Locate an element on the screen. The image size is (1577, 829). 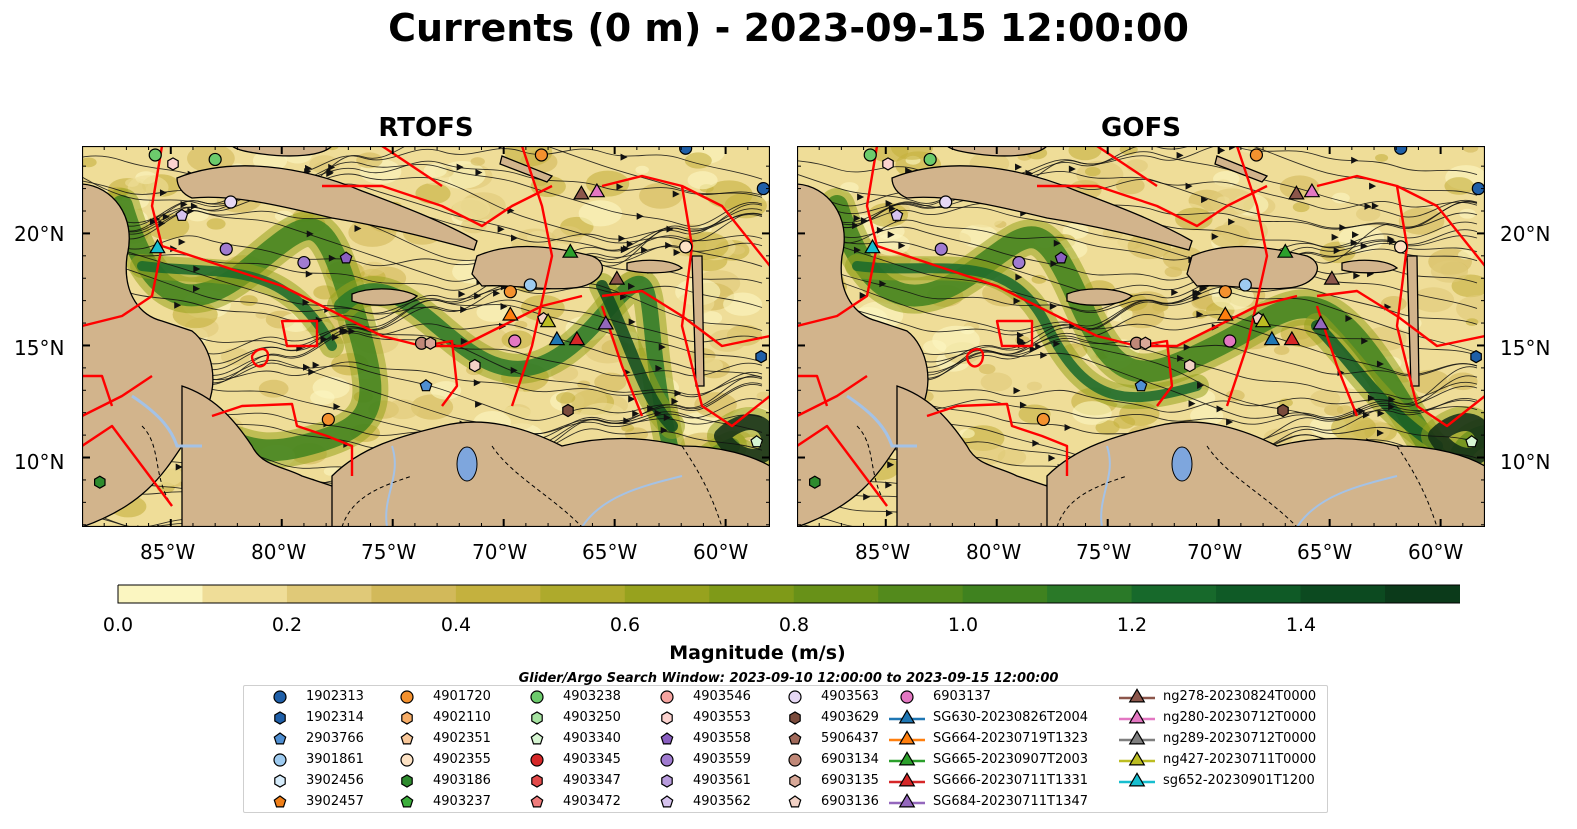
legend-label: 4903472 is located at coordinates (592, 801).